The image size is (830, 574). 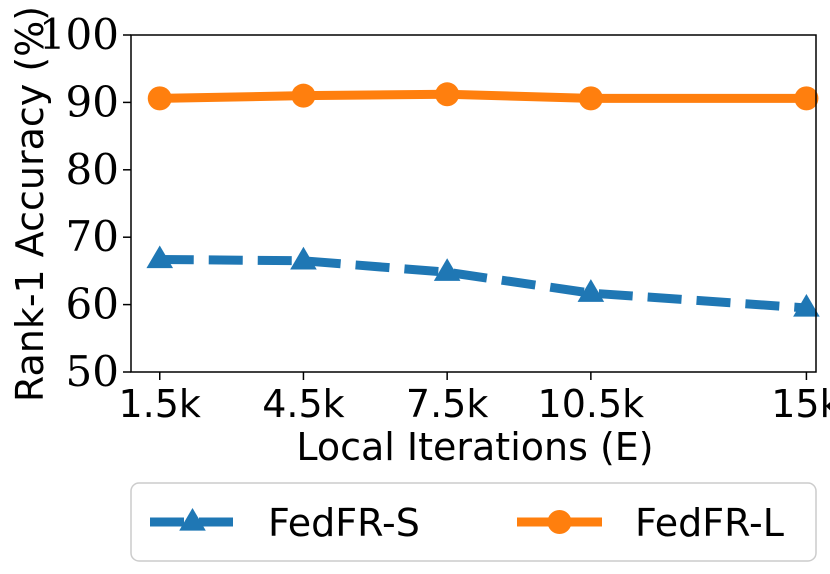 What do you see at coordinates (160, 404) in the screenshot?
I see `x-tick-label: 1.5k` at bounding box center [160, 404].